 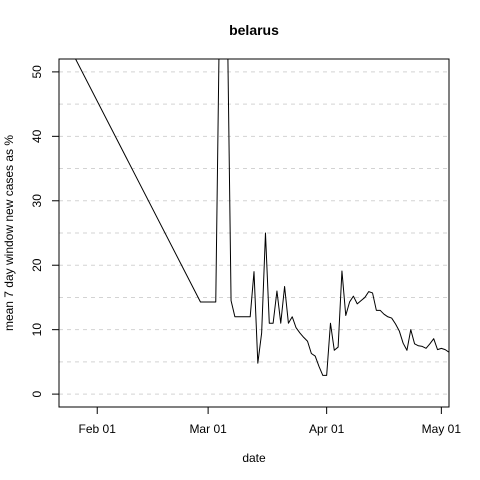 What do you see at coordinates (442, 429) in the screenshot?
I see `x-tick-label: May 01` at bounding box center [442, 429].